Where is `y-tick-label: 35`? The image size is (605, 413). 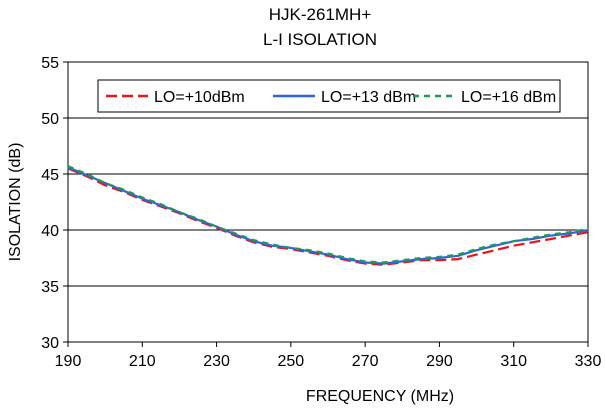
y-tick-label: 35 is located at coordinates (50, 287).